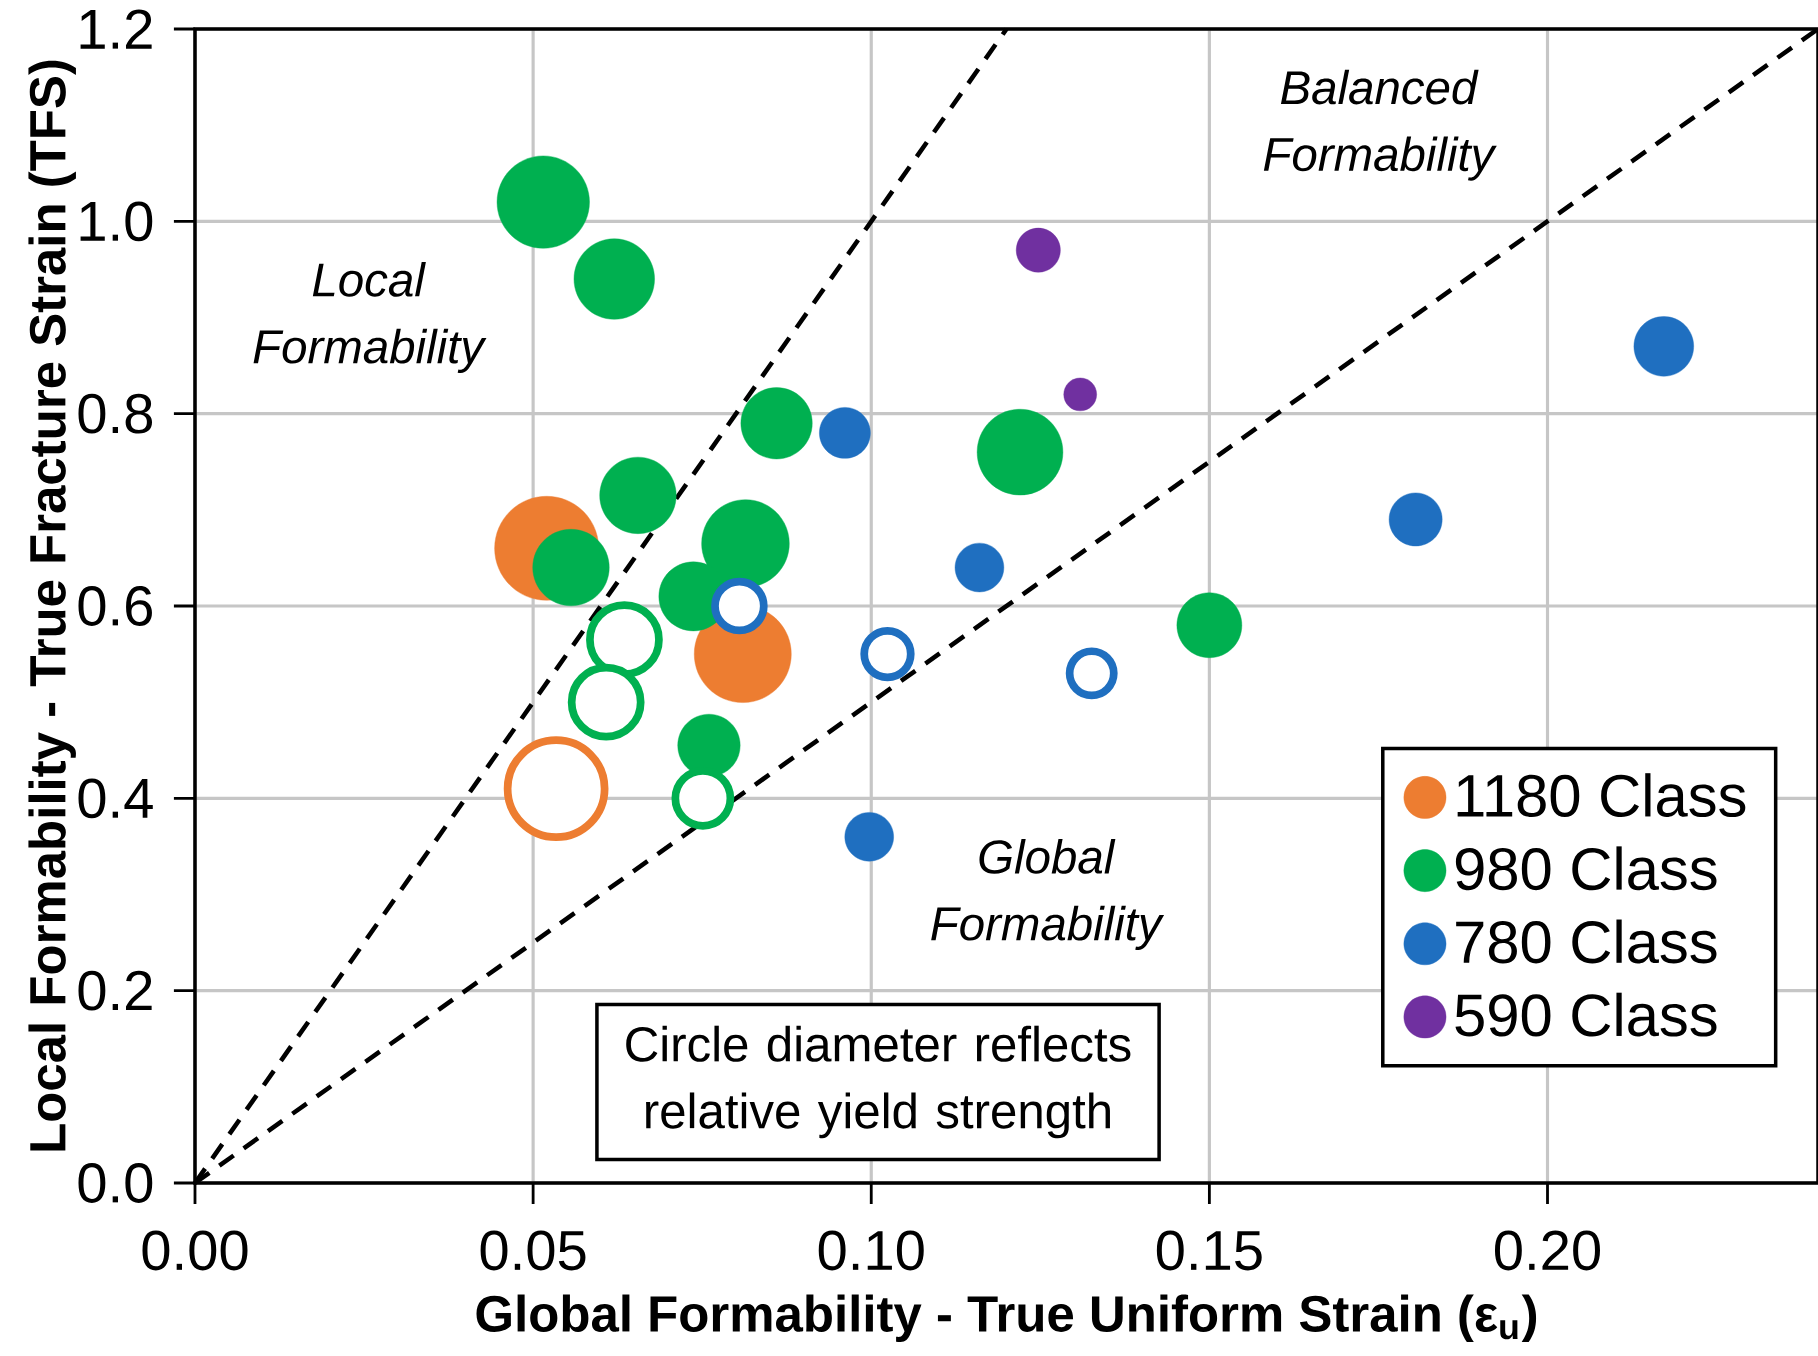 Image resolution: width=1818 pixels, height=1356 pixels. What do you see at coordinates (1380, 125) in the screenshot?
I see `annotation: Balanced Formability` at bounding box center [1380, 125].